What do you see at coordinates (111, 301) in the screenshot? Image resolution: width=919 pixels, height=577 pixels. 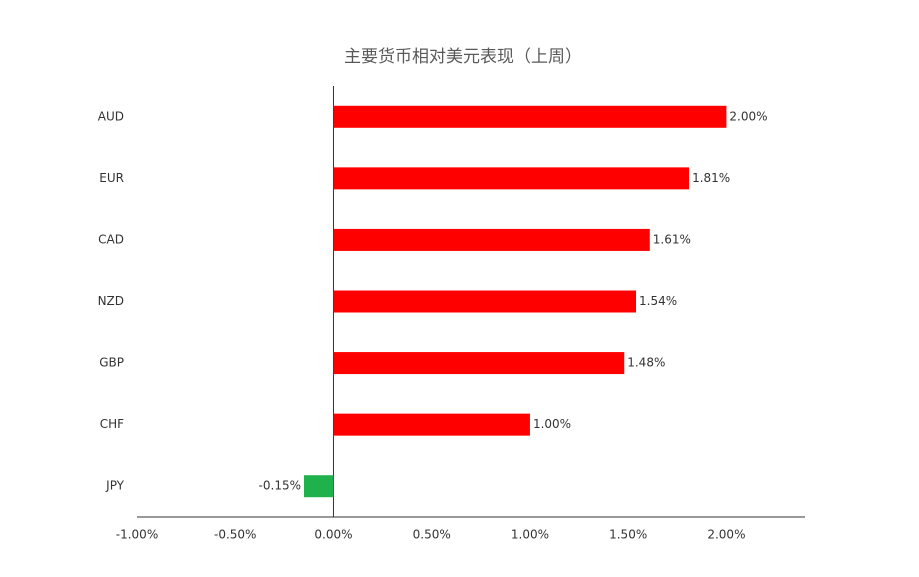 I see `y-tick-label: NZD` at bounding box center [111, 301].